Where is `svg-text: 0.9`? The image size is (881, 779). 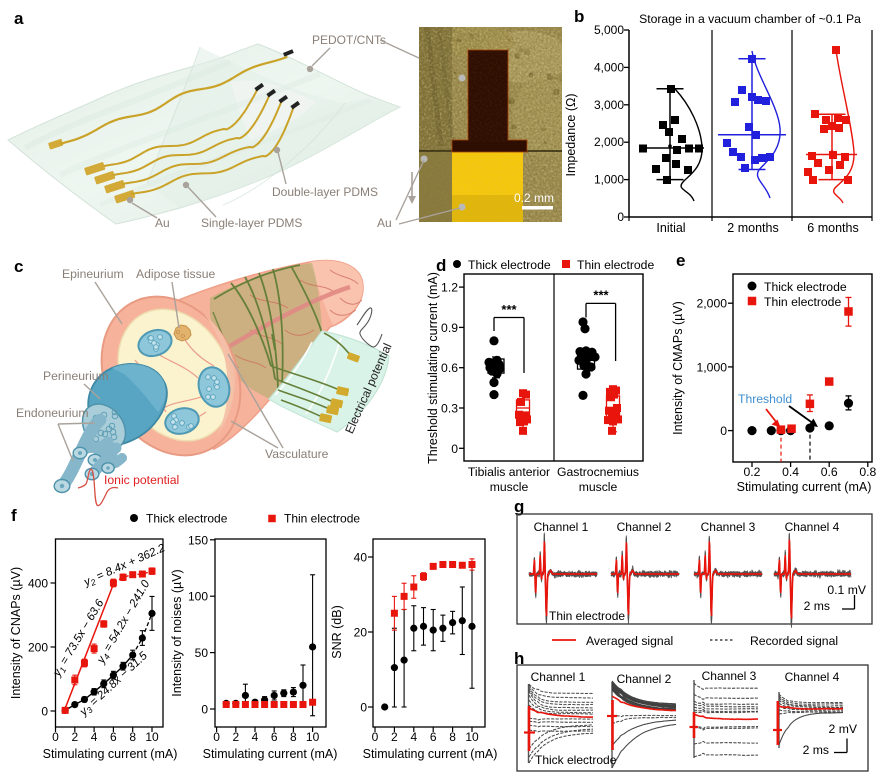
svg-text: 0.9 is located at coordinates (449, 328).